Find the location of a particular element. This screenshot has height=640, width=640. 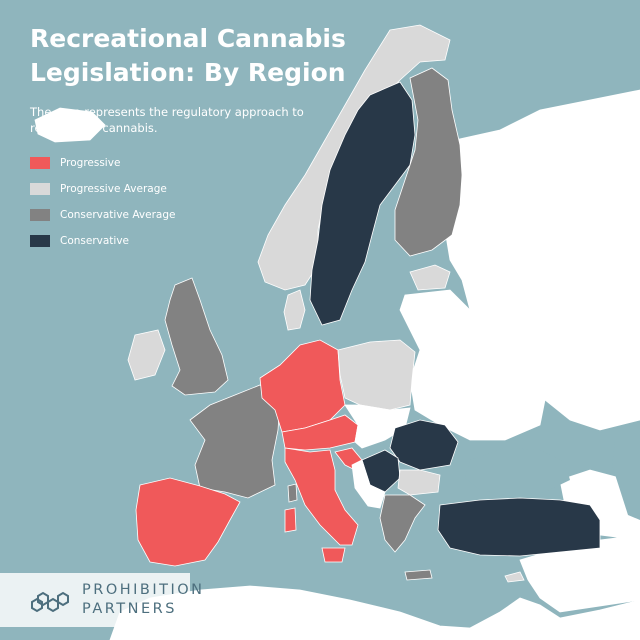

legend-item-conservative-average: Conservative Average is located at coordinates (102, 215).